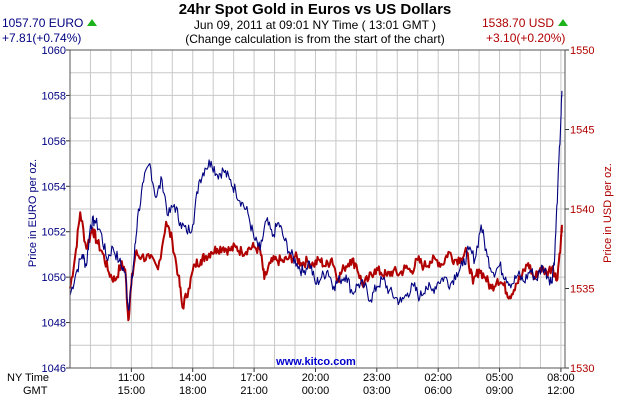  Describe the element at coordinates (561, 378) in the screenshot. I see `ny-time-tick-label: 08:00` at that location.